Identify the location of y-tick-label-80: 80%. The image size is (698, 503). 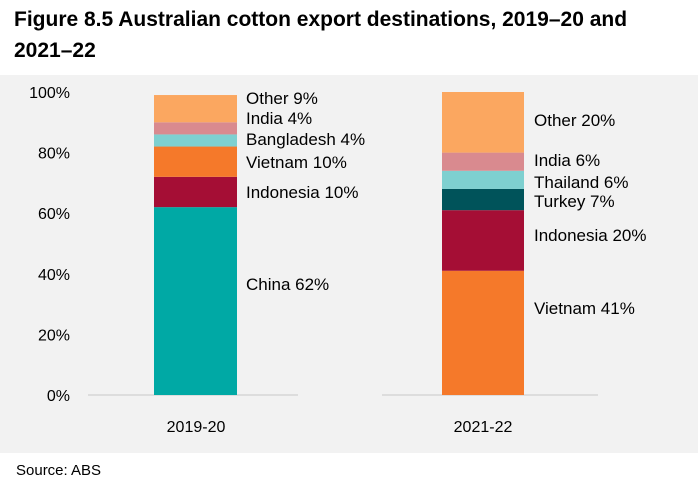
(54, 154).